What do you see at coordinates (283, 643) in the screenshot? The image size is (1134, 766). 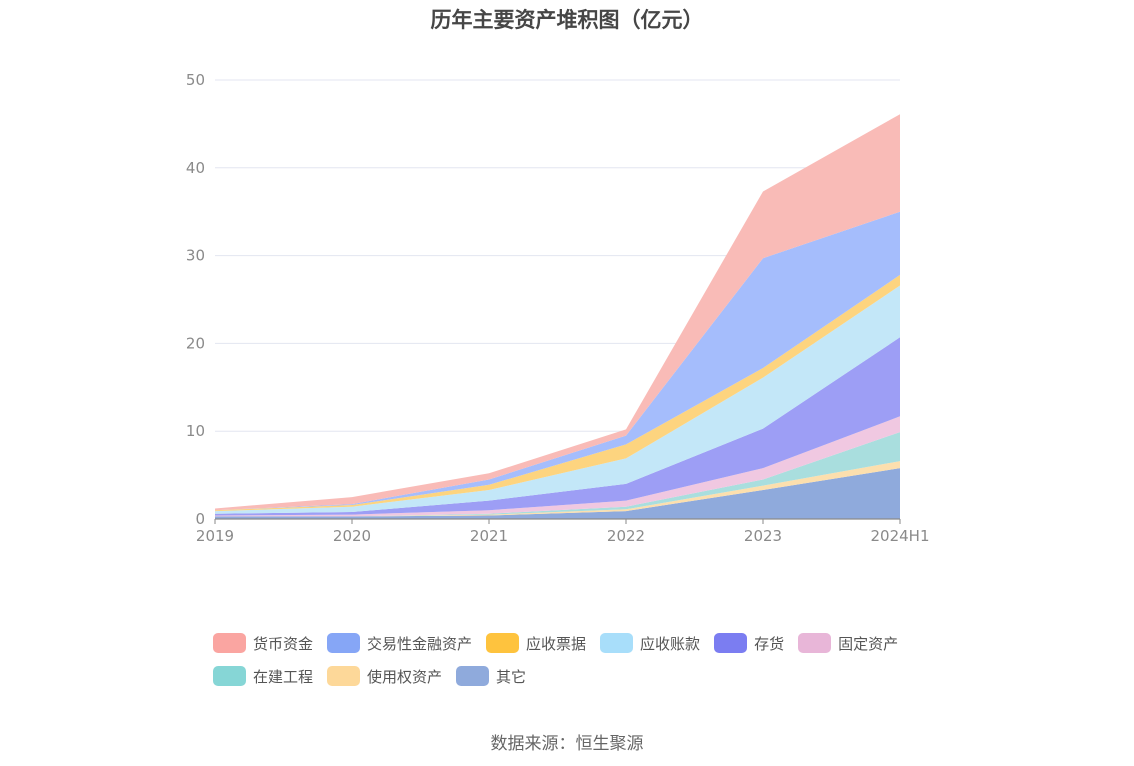 I see `legend-label: 货币资金` at bounding box center [283, 643].